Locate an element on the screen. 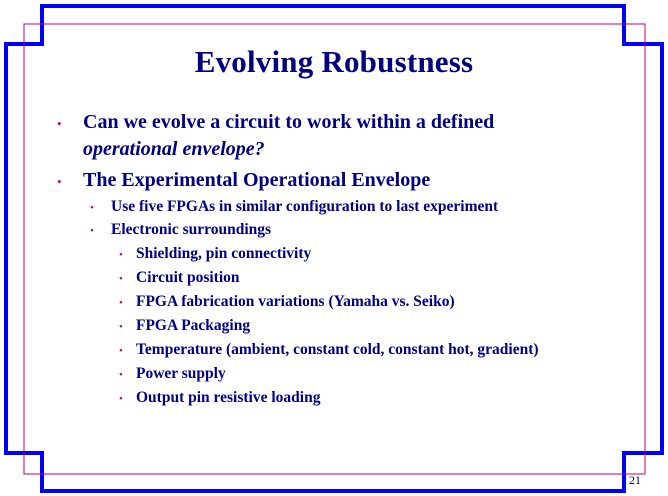  slide-number: 21 is located at coordinates (635, 480).